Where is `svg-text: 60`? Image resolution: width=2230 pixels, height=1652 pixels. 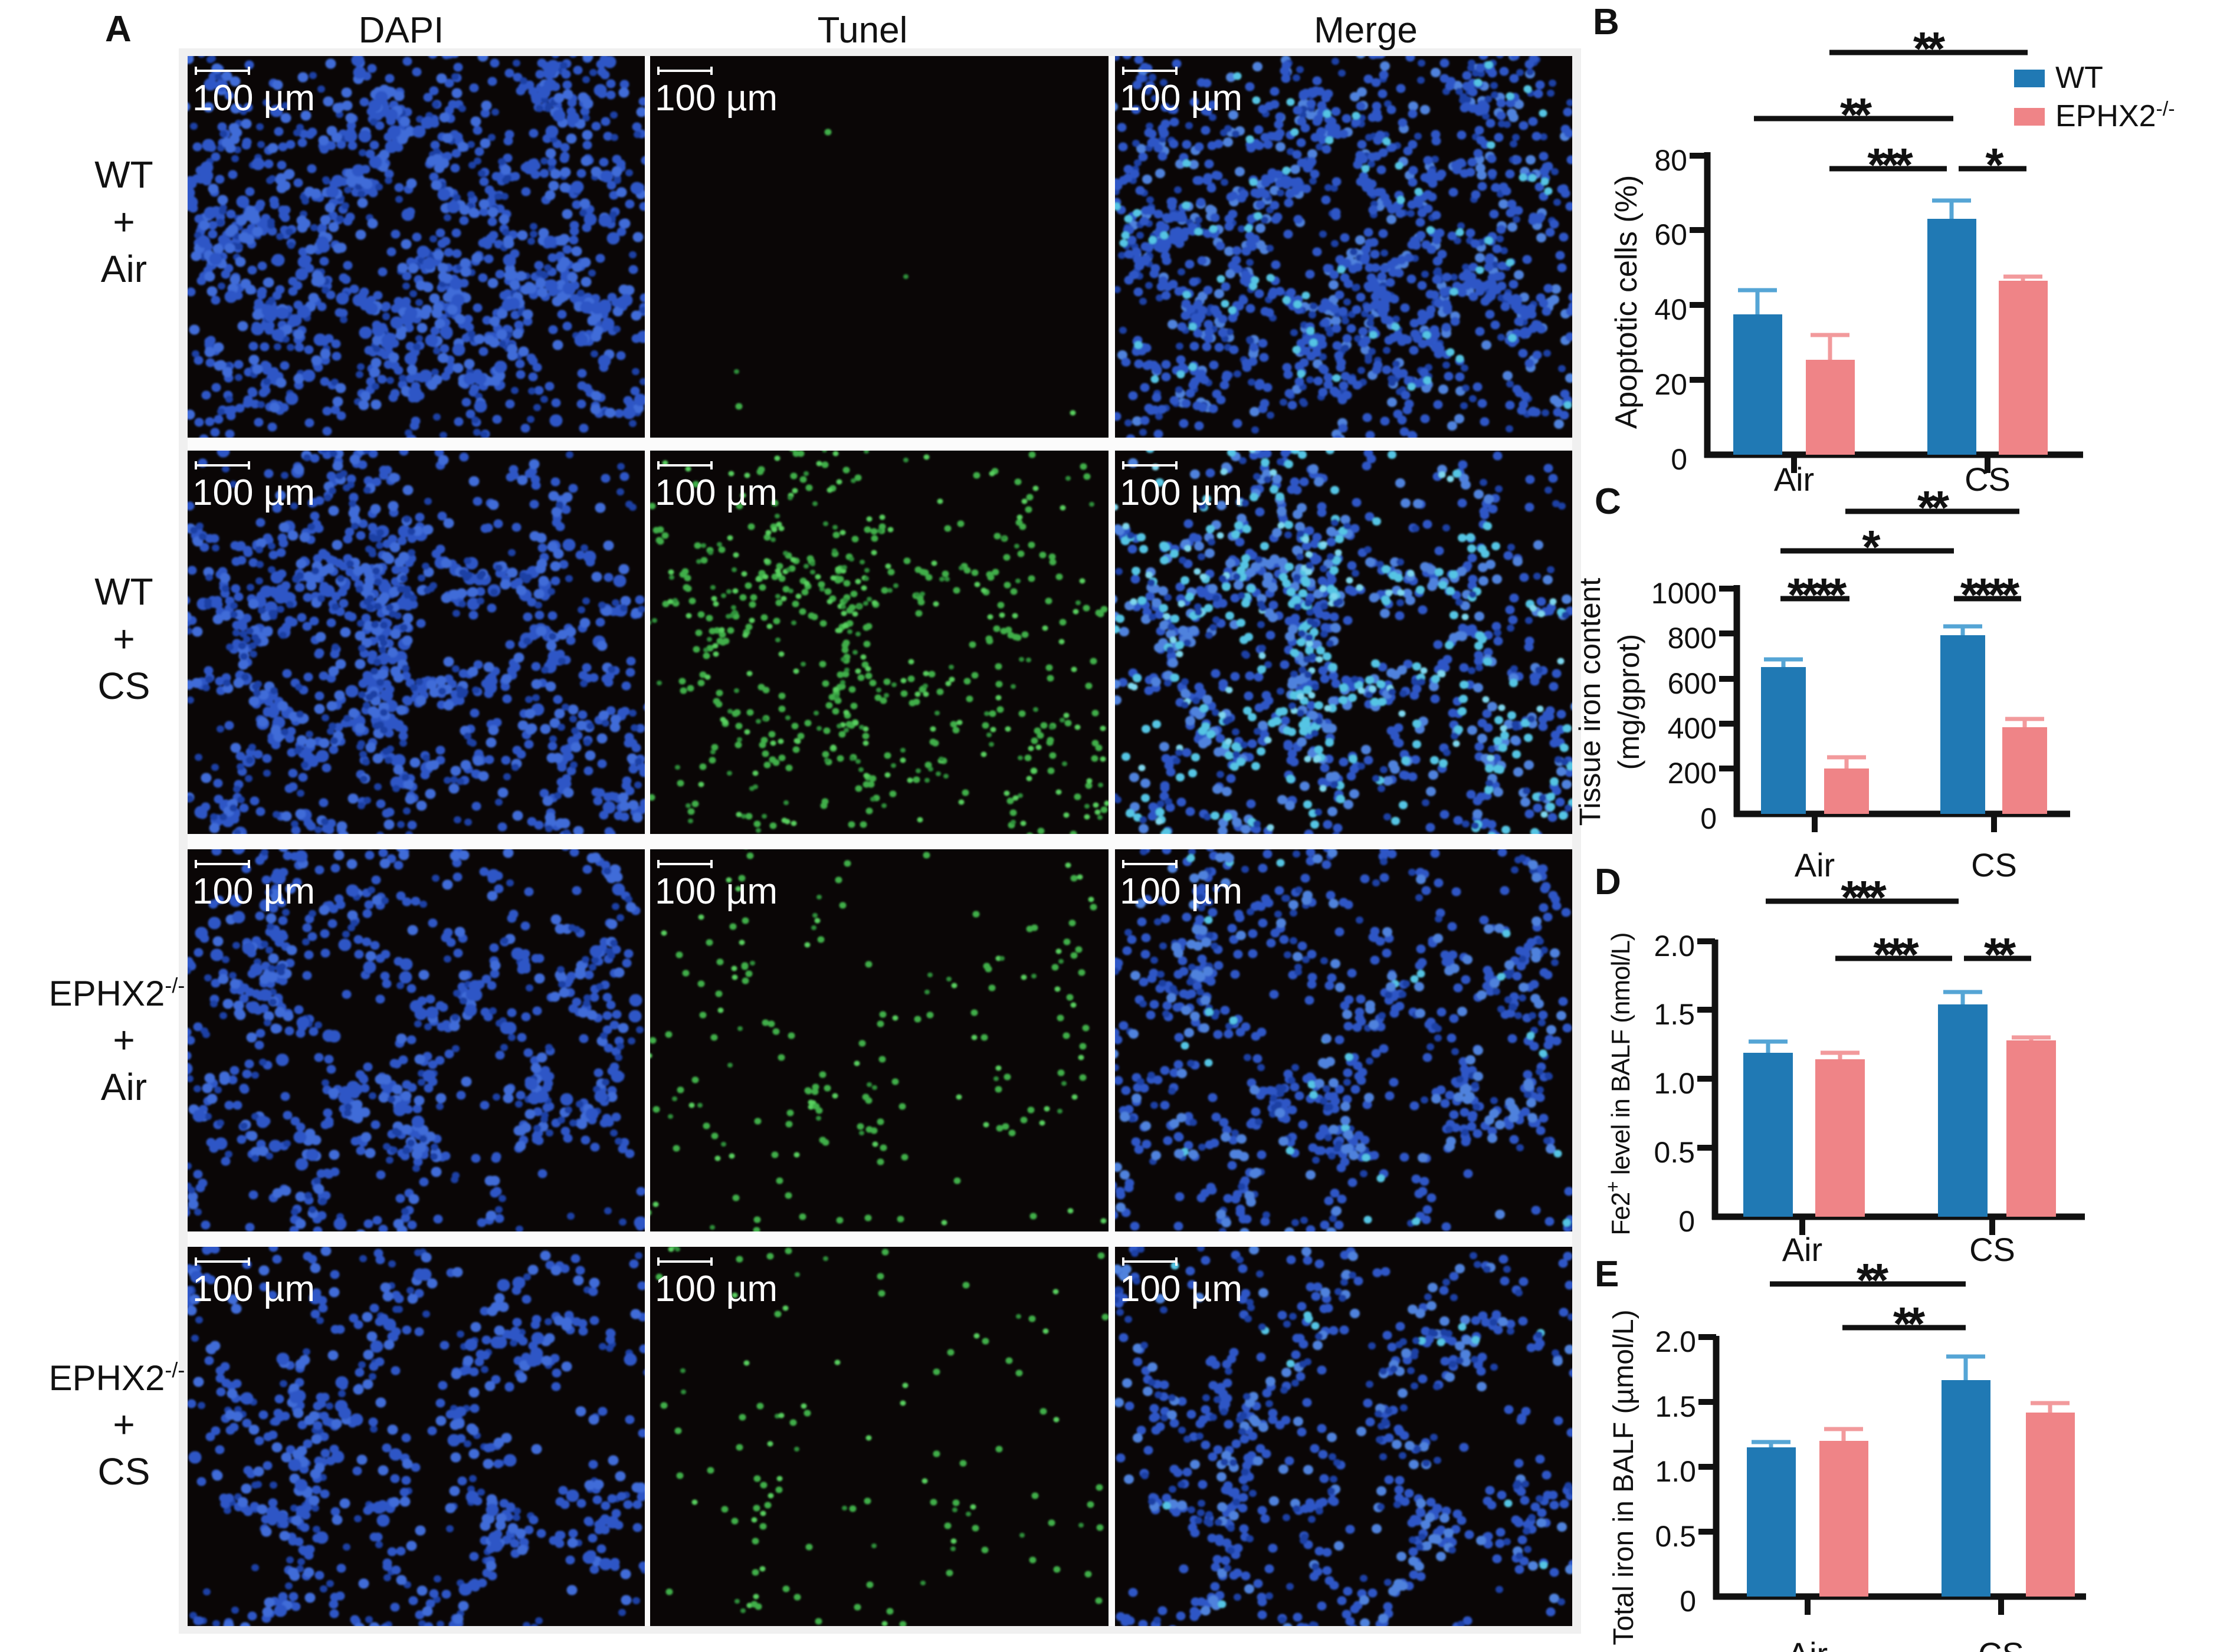 svg-text: 60 is located at coordinates (1671, 234).